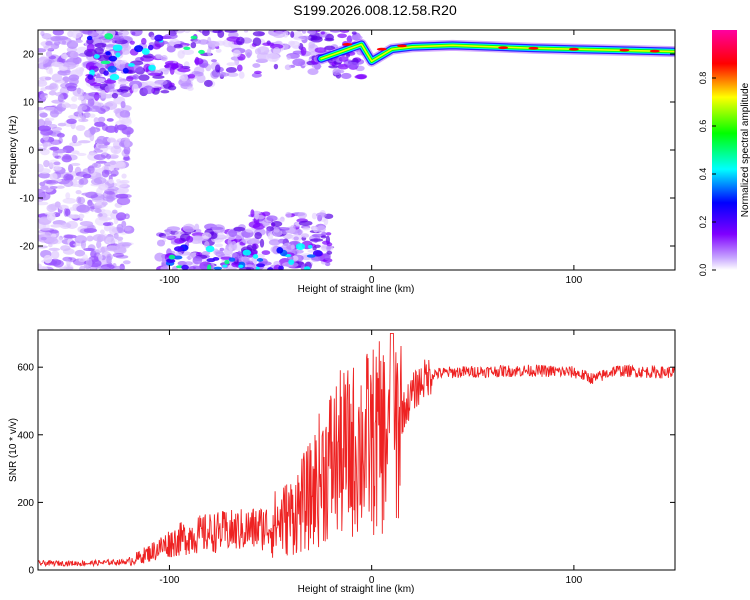 This screenshot has width=750, height=600. Describe the element at coordinates (169, 580) in the screenshot. I see `snr-xtick-label: -100` at that location.